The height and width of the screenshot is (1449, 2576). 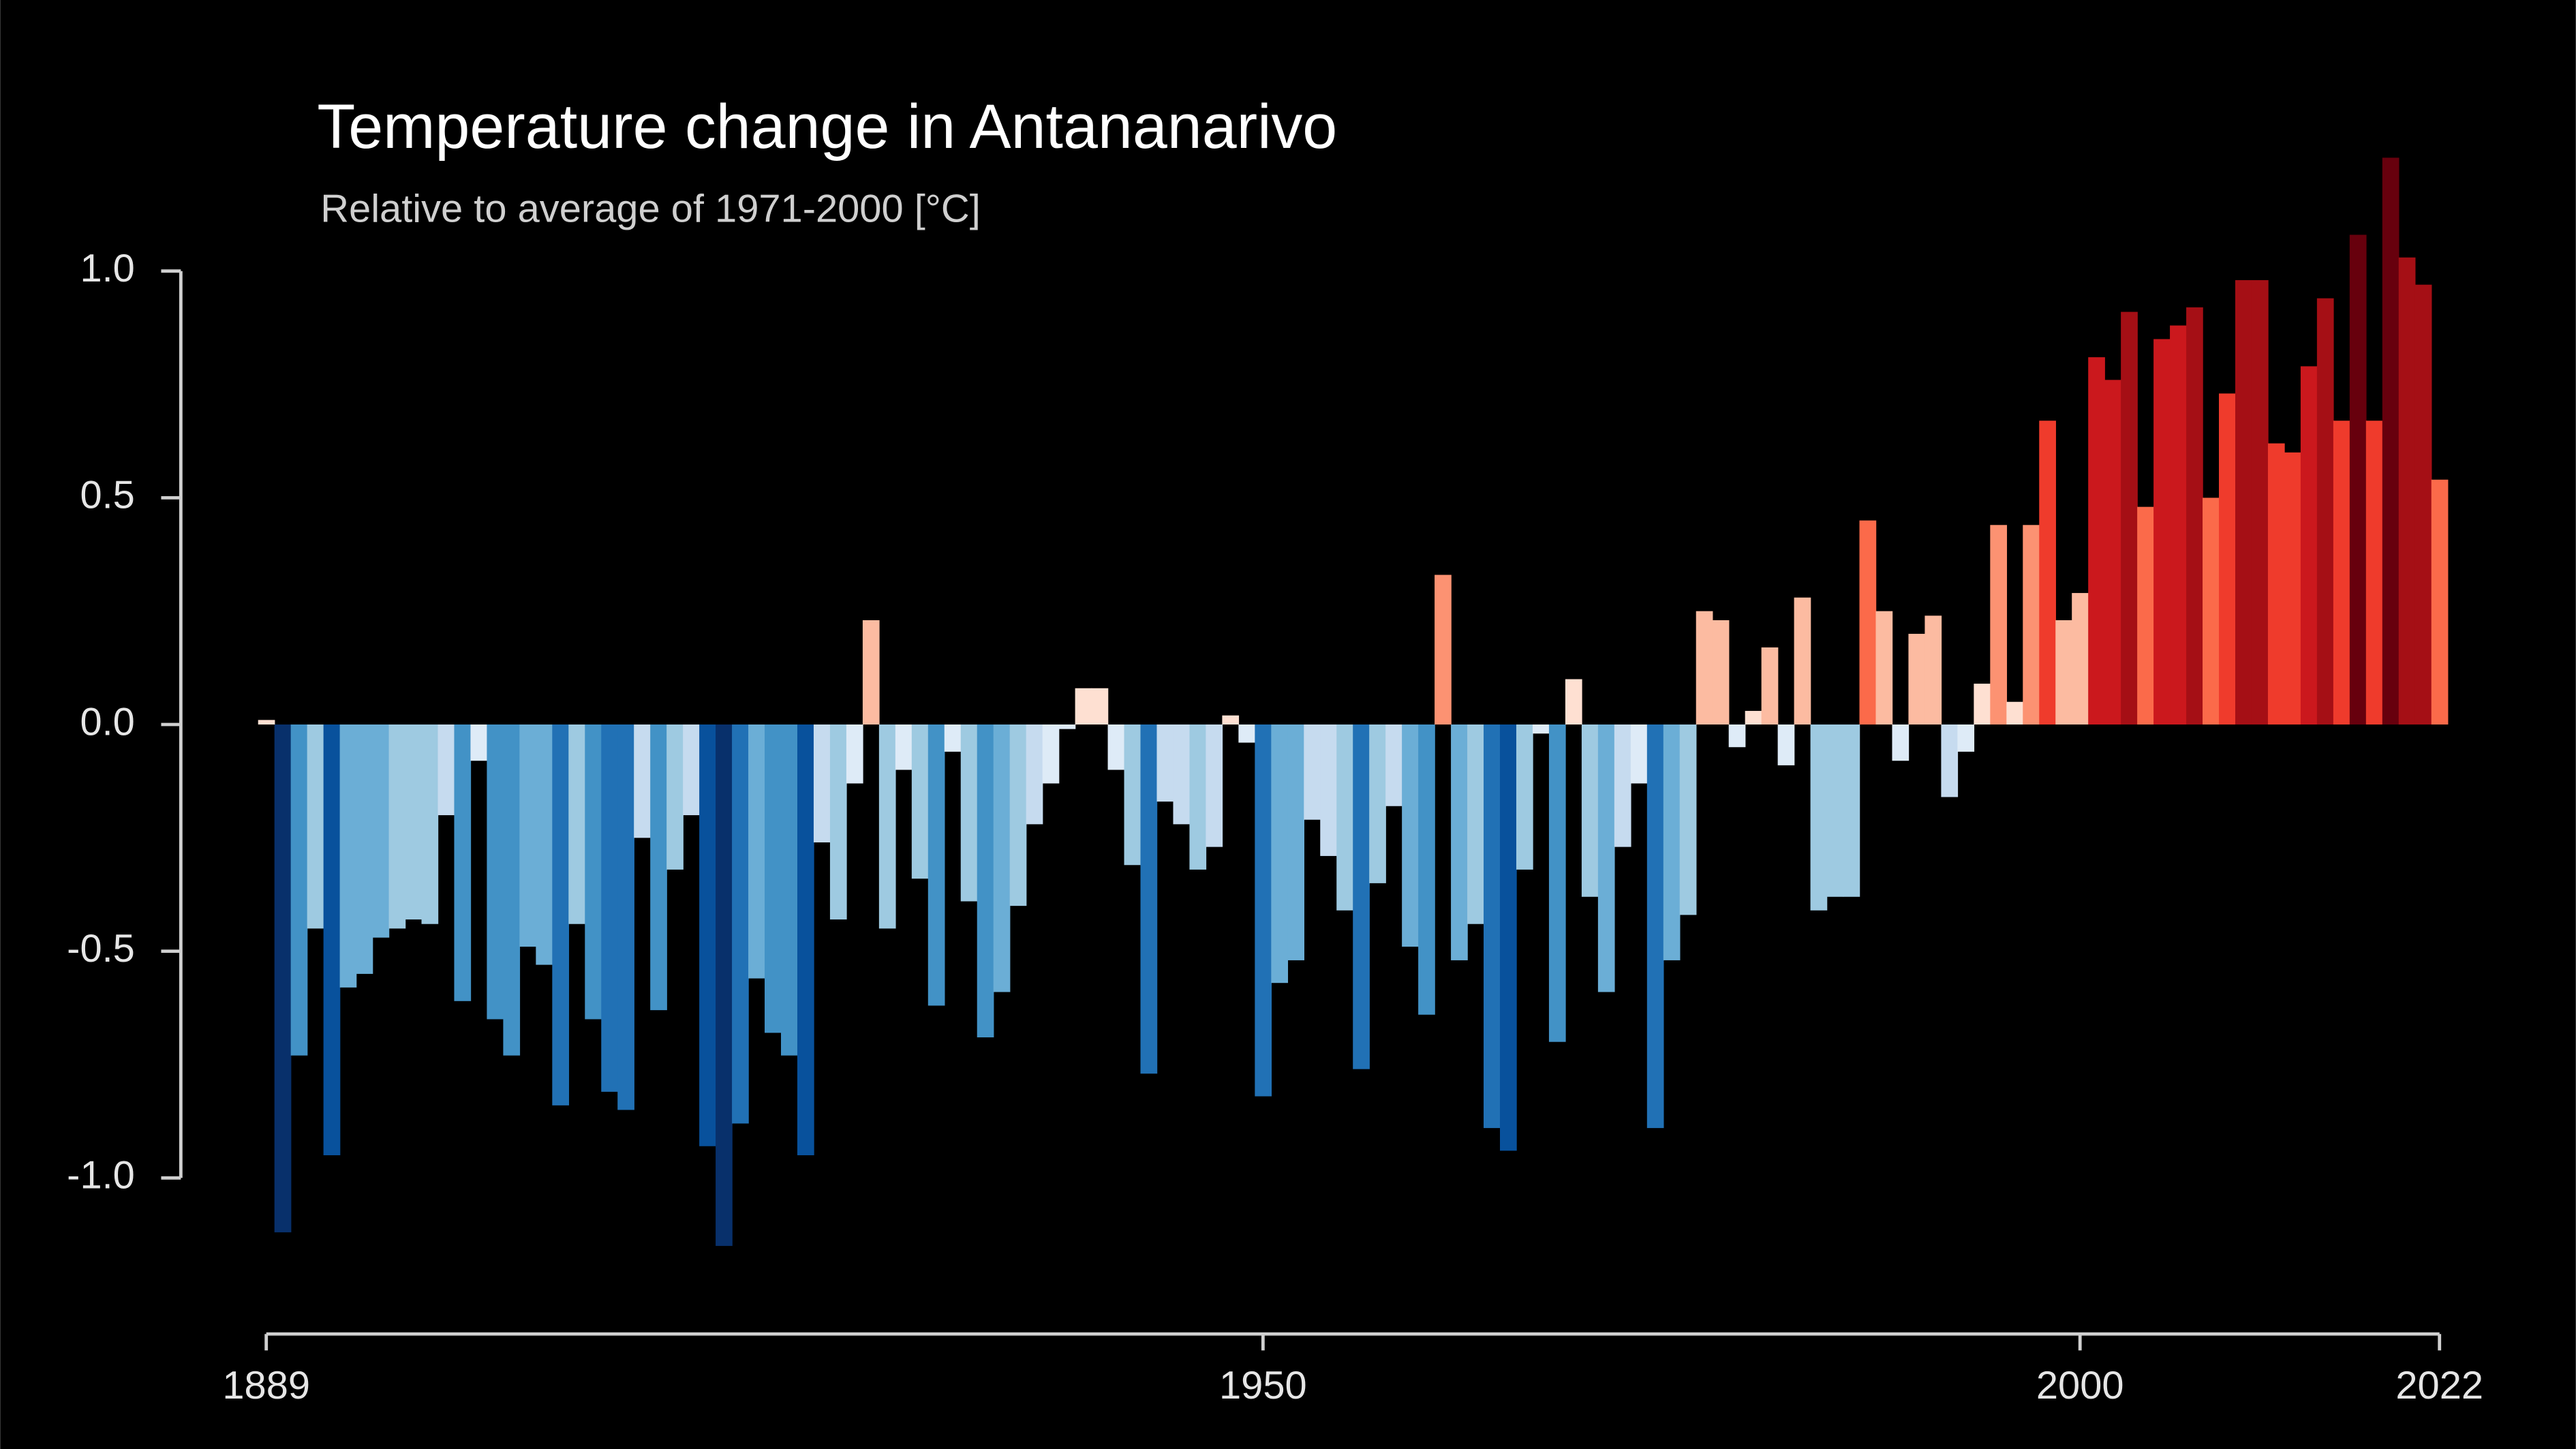 I want to click on chart-subtitle: Relative to average of 1971-2000 [°C], so click(x=650, y=208).